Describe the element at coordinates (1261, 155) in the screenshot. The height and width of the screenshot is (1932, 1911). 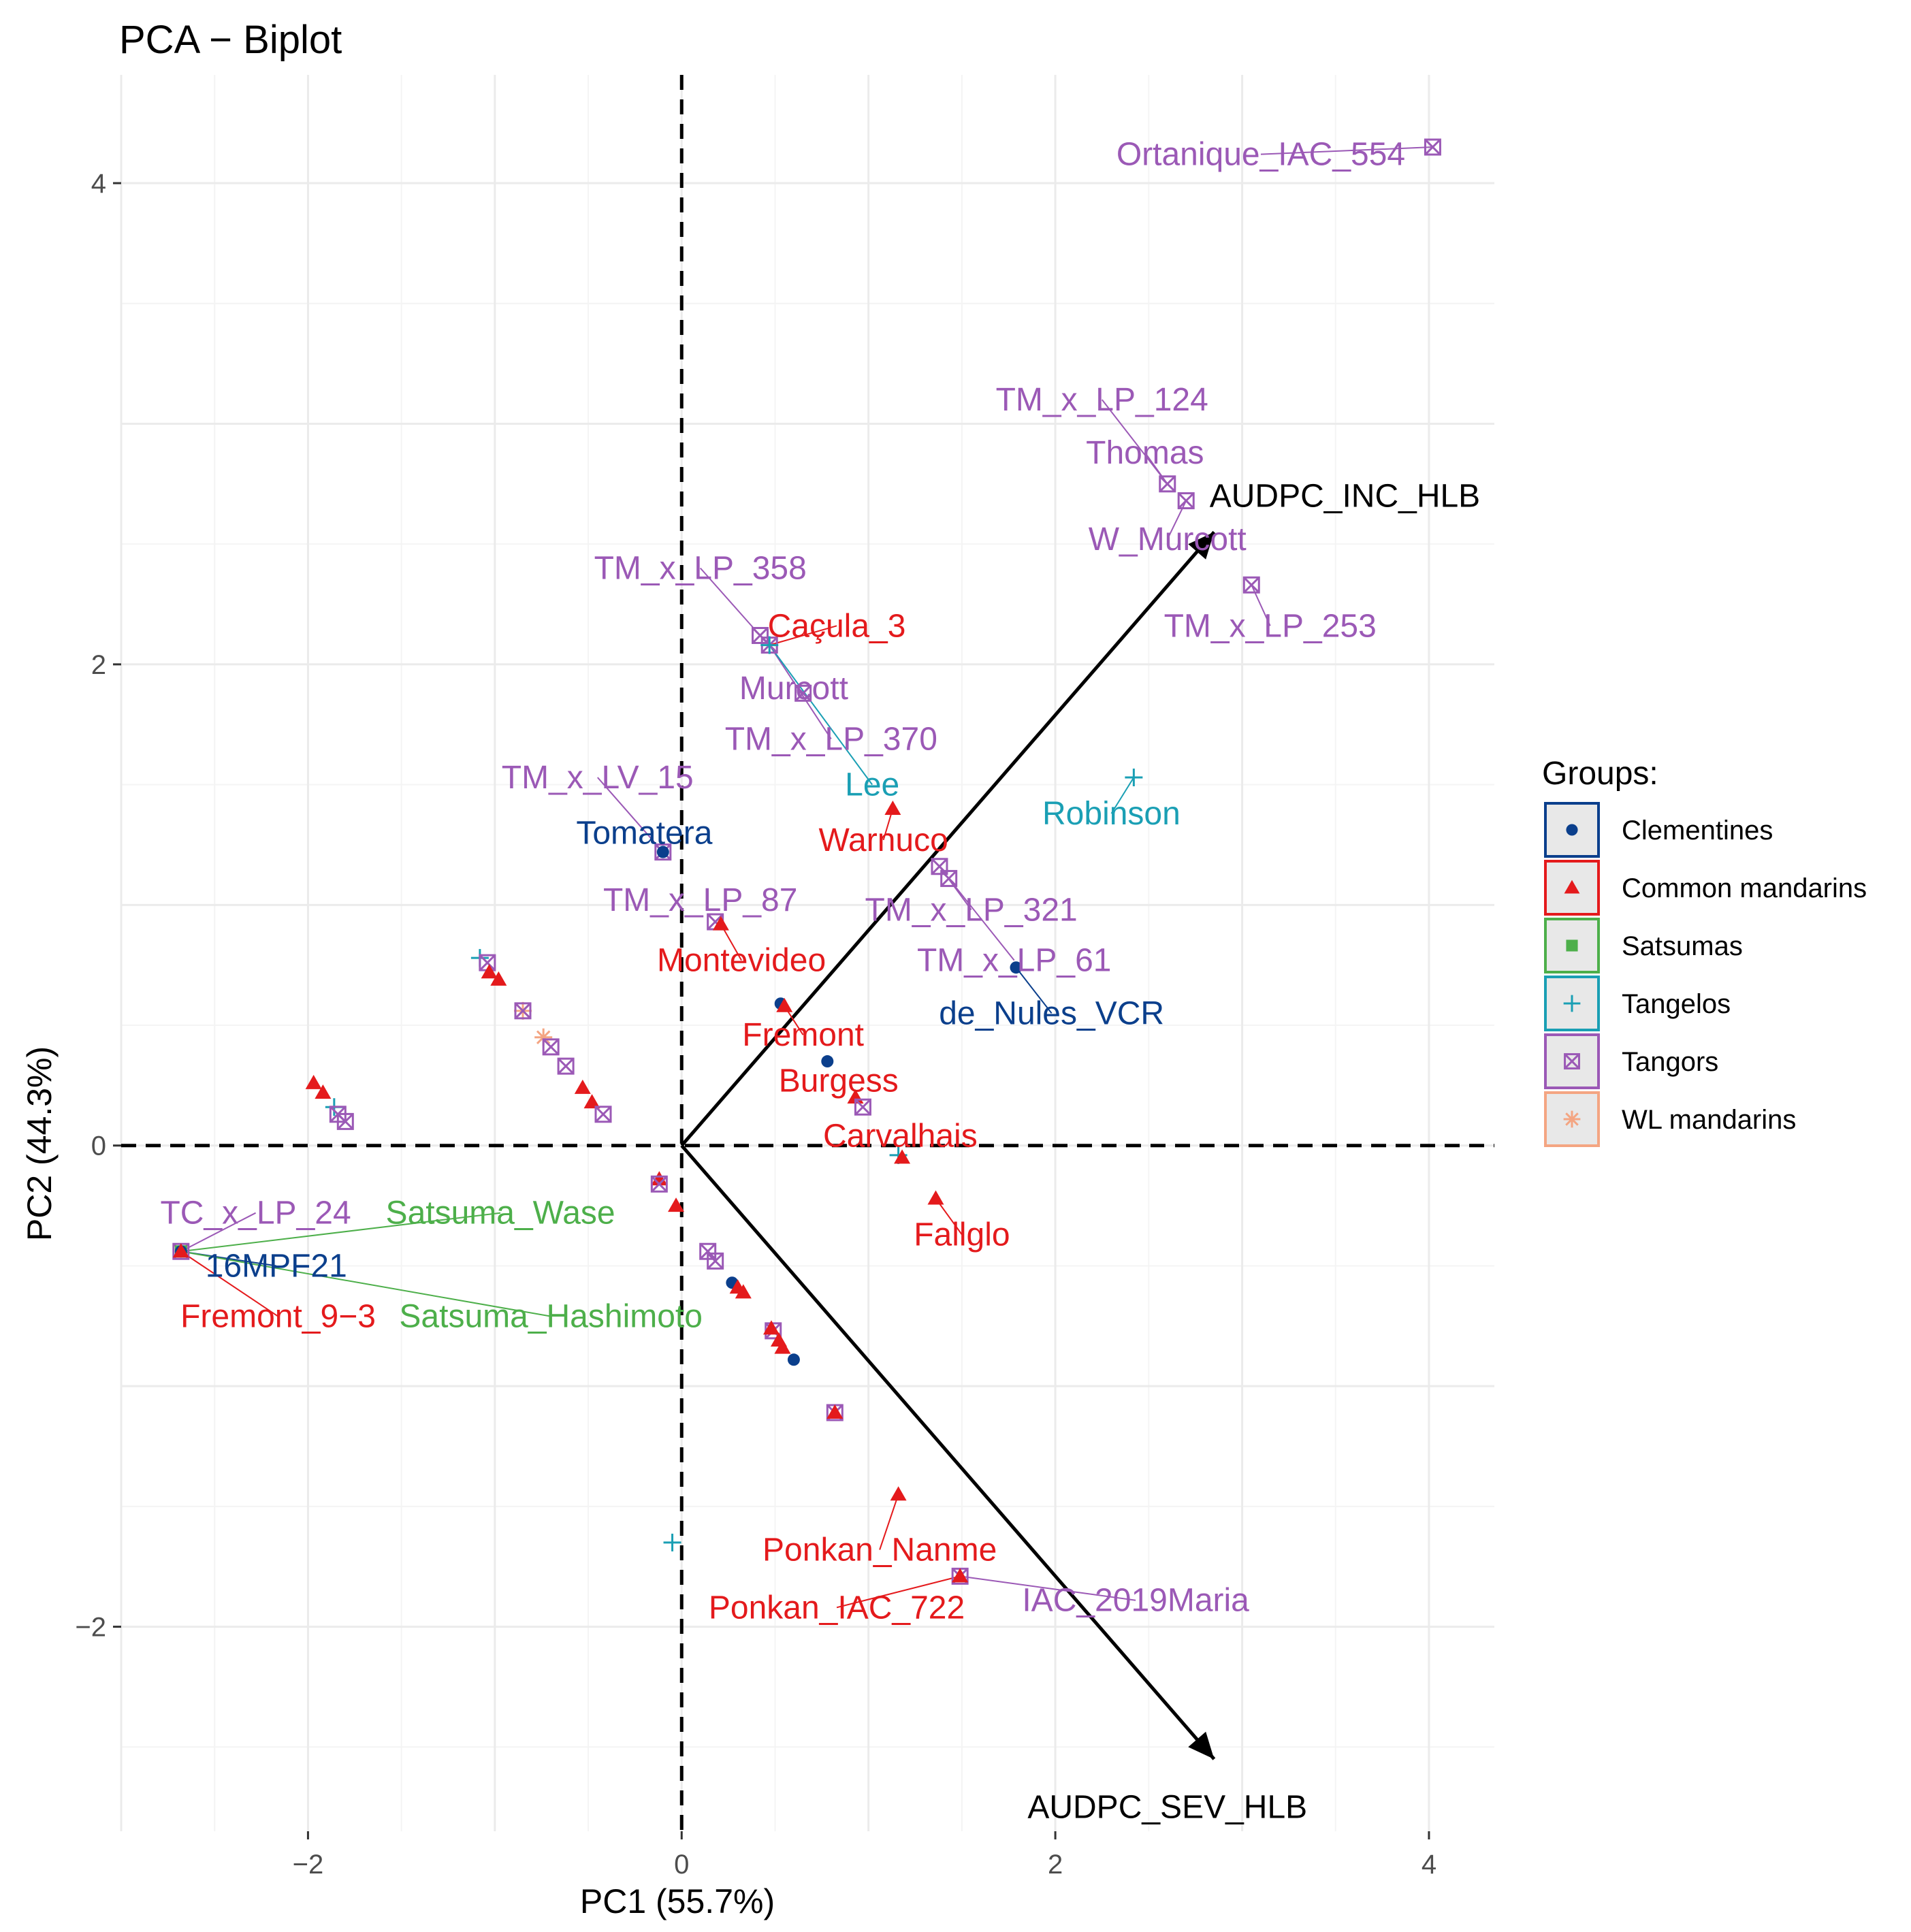
I see `point-label-ortanique-iac-554: Ortanique_IAC_554` at that location.